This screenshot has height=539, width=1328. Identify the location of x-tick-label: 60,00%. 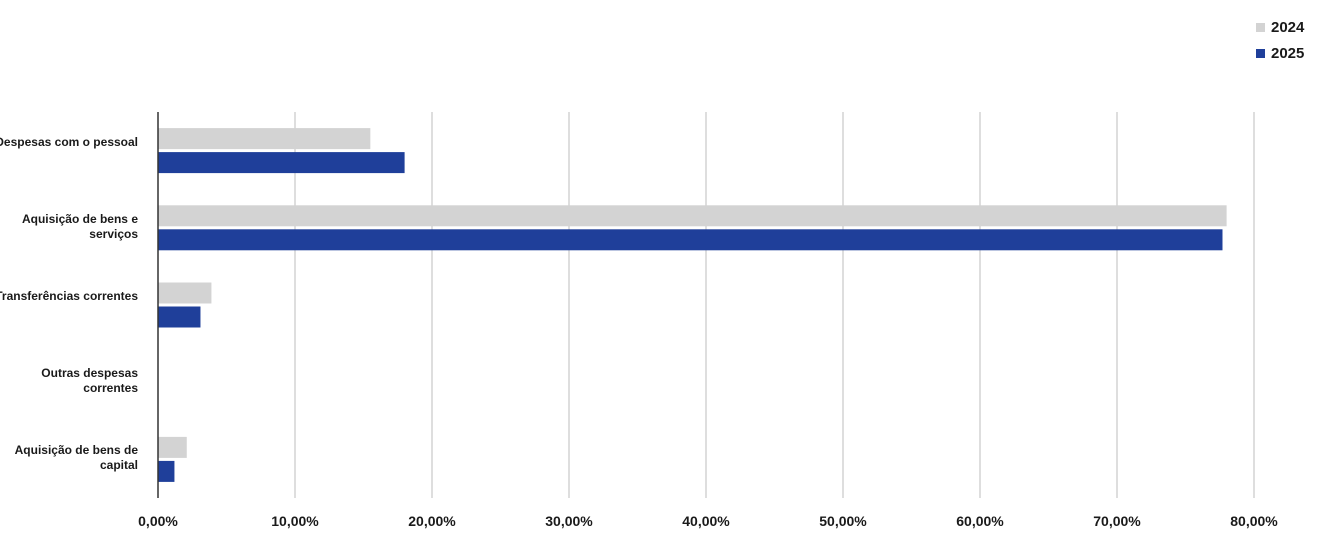
(980, 521).